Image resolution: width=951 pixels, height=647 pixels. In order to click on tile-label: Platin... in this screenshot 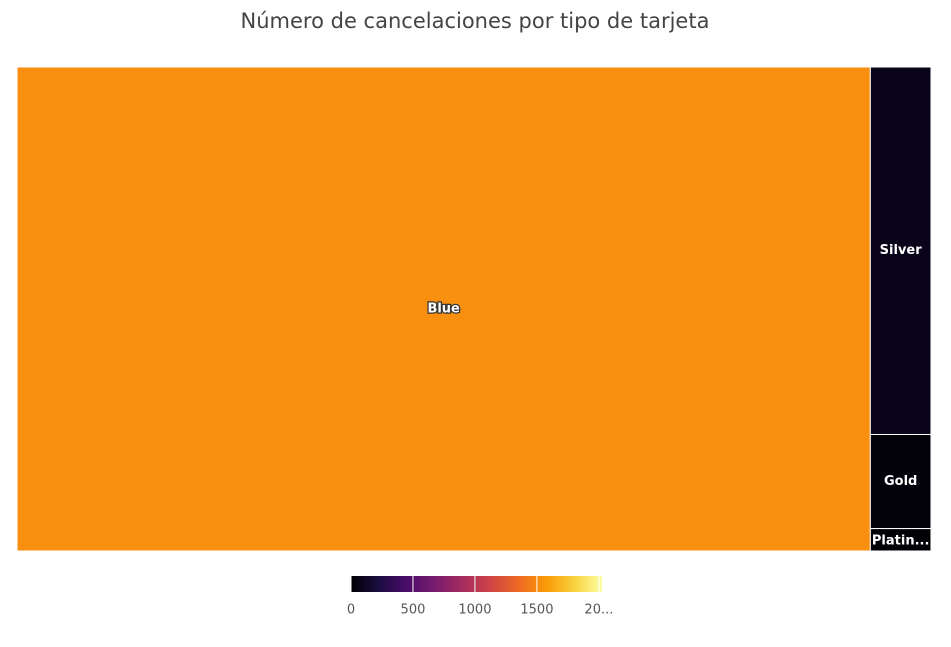, I will do `click(901, 540)`.